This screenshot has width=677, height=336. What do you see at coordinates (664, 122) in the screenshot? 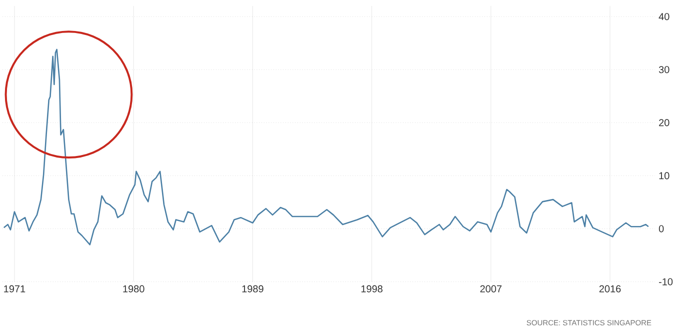
I see `y-tick-label: 20` at bounding box center [664, 122].